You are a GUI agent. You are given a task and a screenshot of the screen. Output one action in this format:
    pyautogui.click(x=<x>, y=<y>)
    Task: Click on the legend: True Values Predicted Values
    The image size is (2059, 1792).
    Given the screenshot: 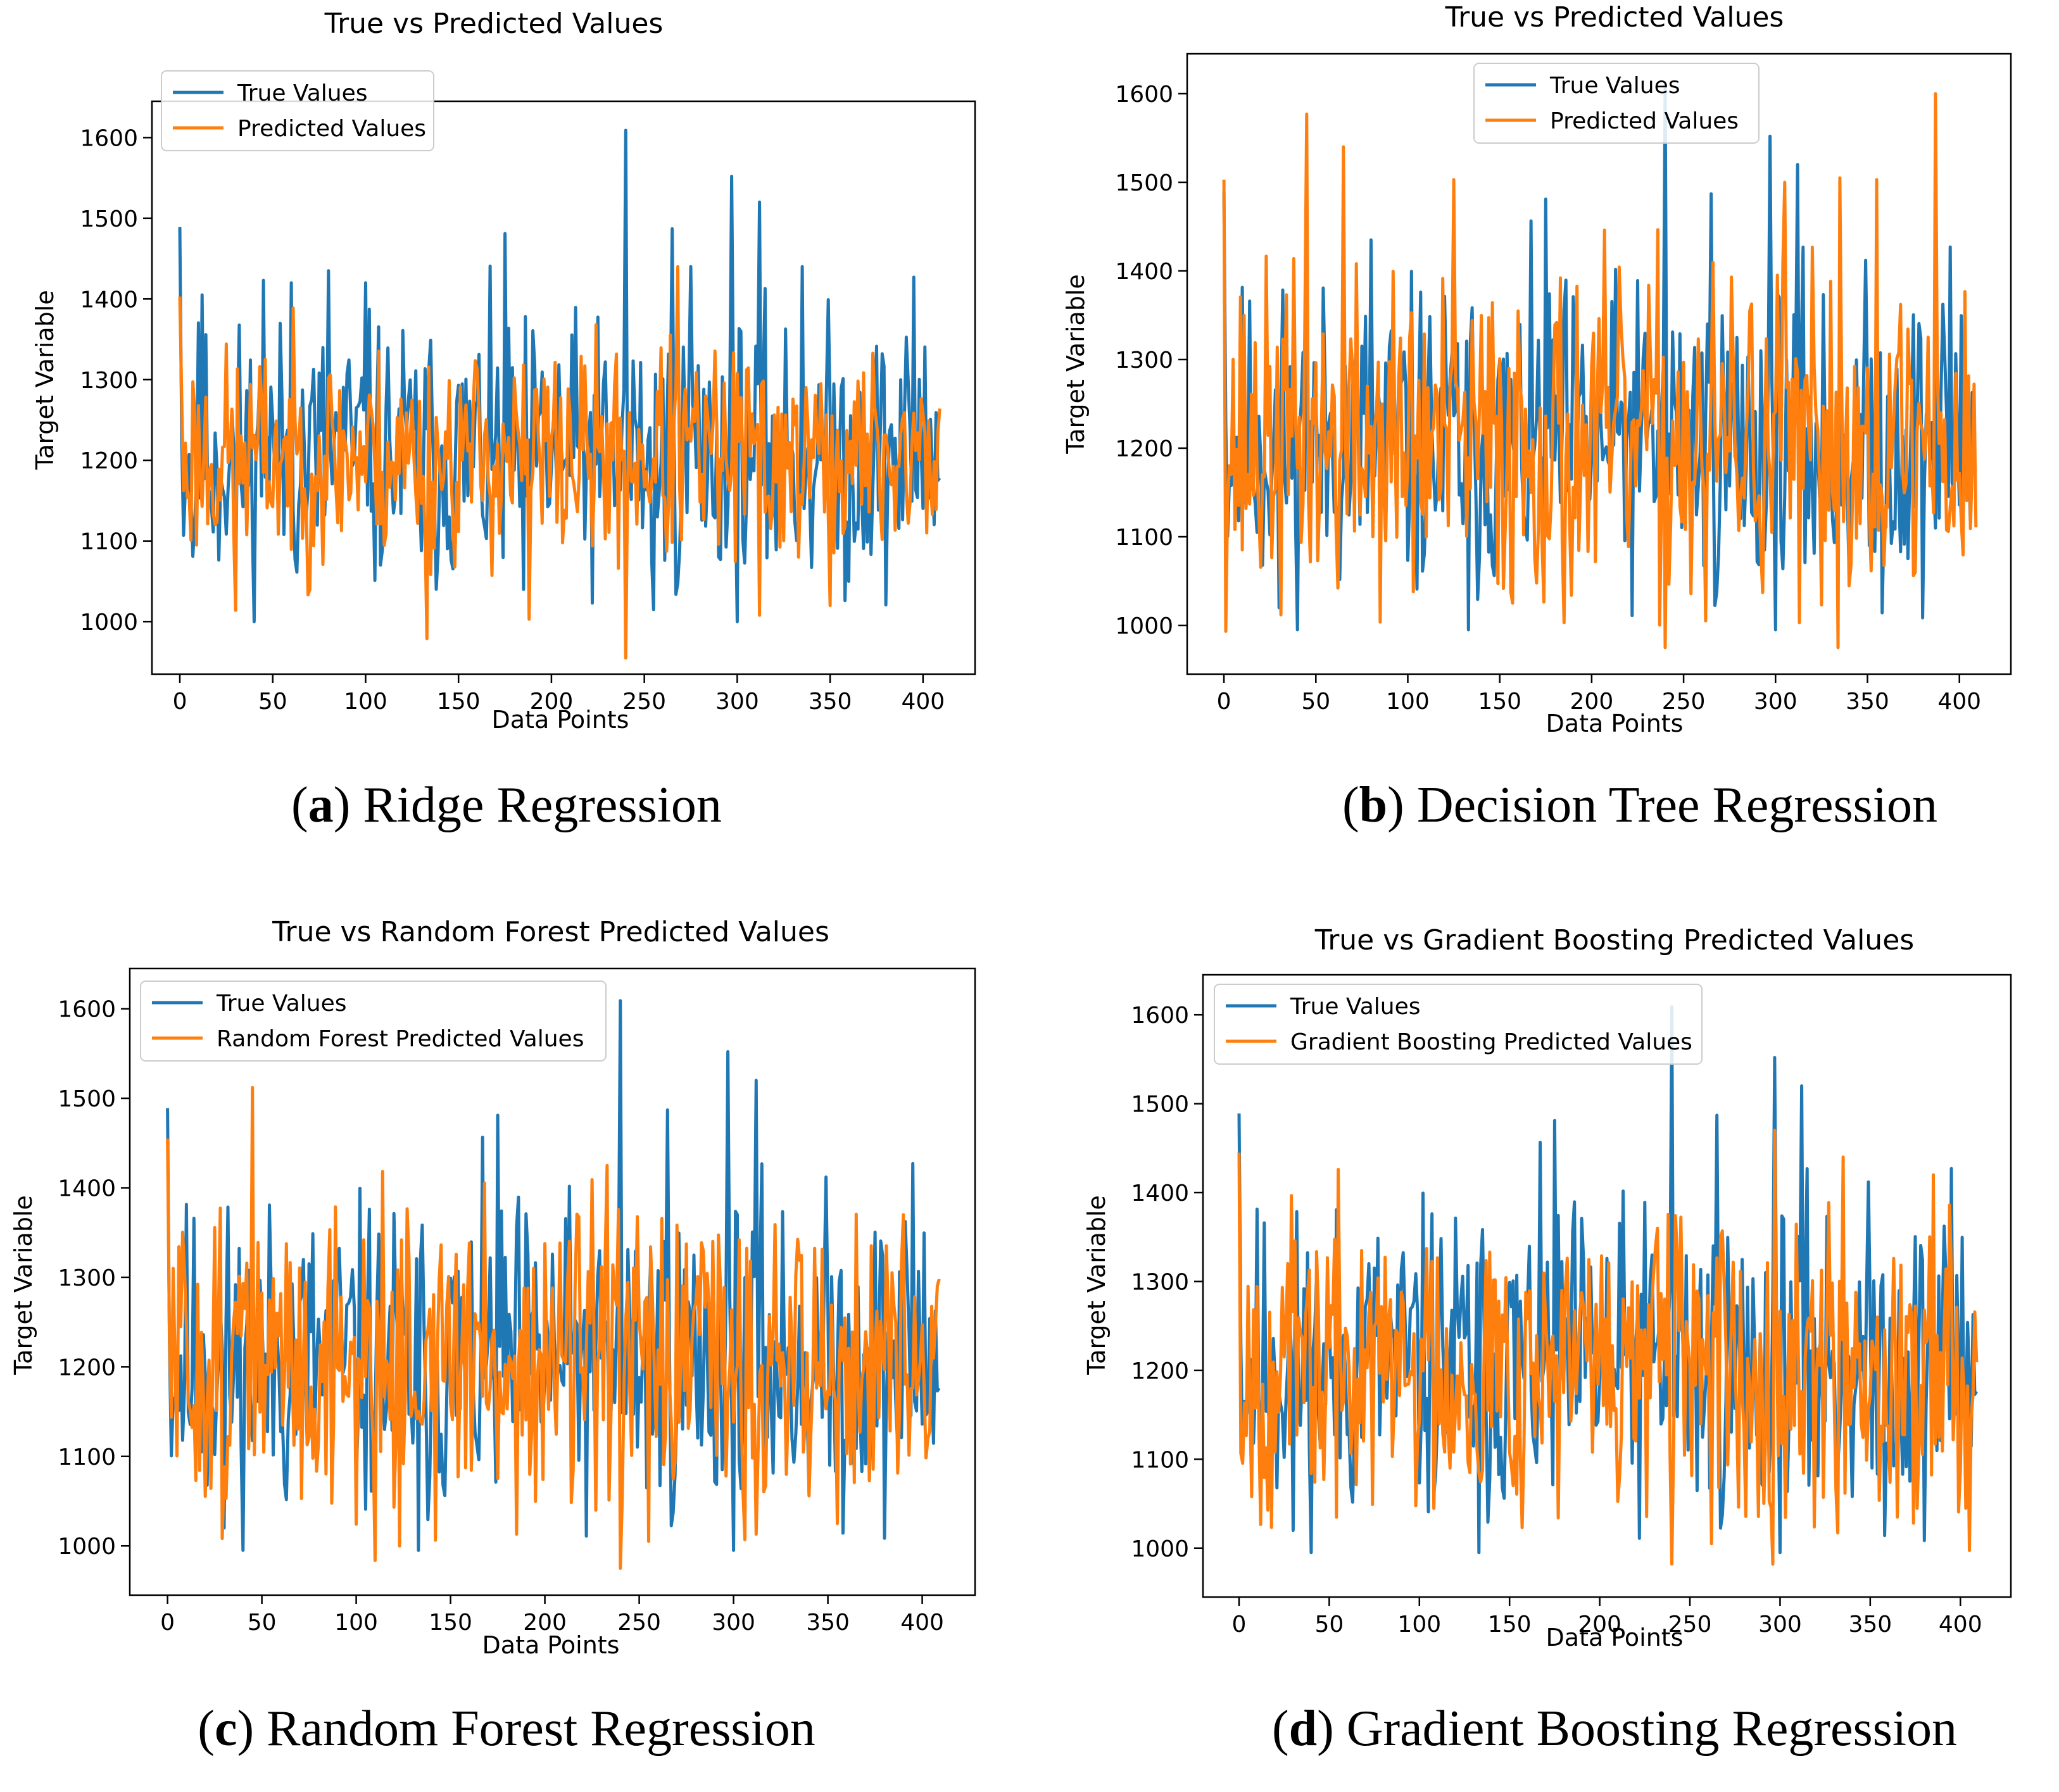 What is the action you would take?
    pyautogui.click(x=1617, y=104)
    